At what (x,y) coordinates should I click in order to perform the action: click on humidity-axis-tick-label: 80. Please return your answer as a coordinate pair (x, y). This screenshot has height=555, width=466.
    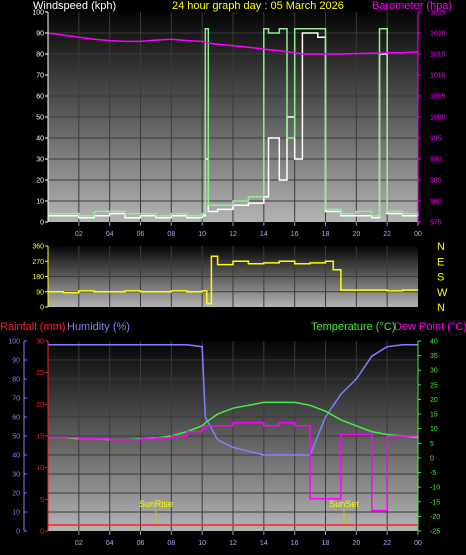
    Looking at the image, I should click on (16, 380).